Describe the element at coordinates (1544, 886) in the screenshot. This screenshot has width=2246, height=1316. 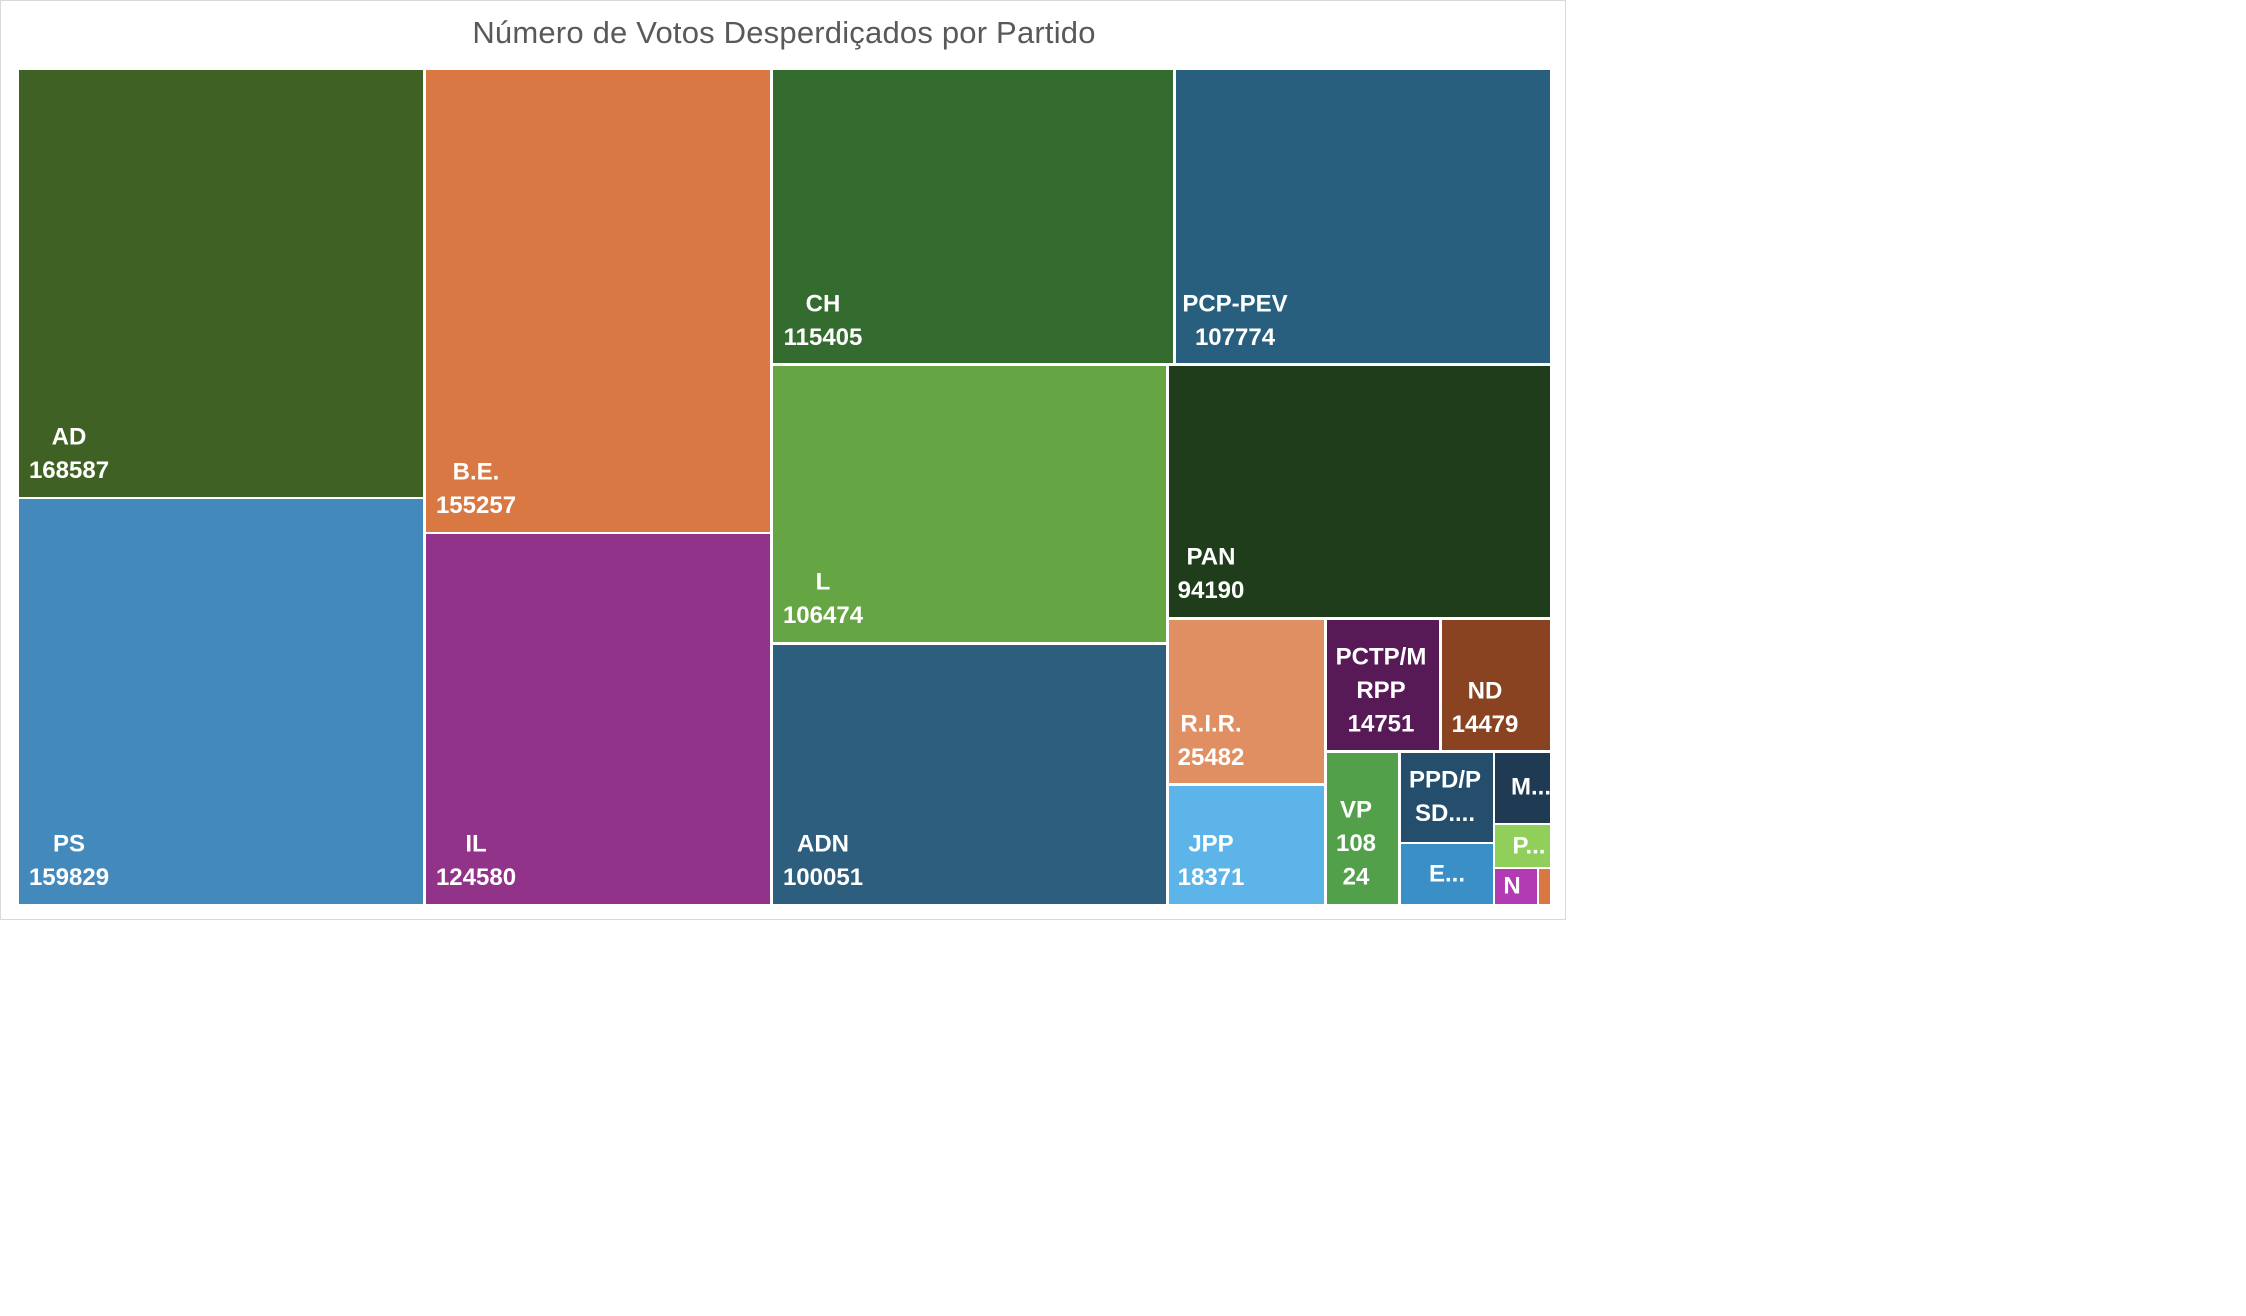
I see `treemap-tile-small` at that location.